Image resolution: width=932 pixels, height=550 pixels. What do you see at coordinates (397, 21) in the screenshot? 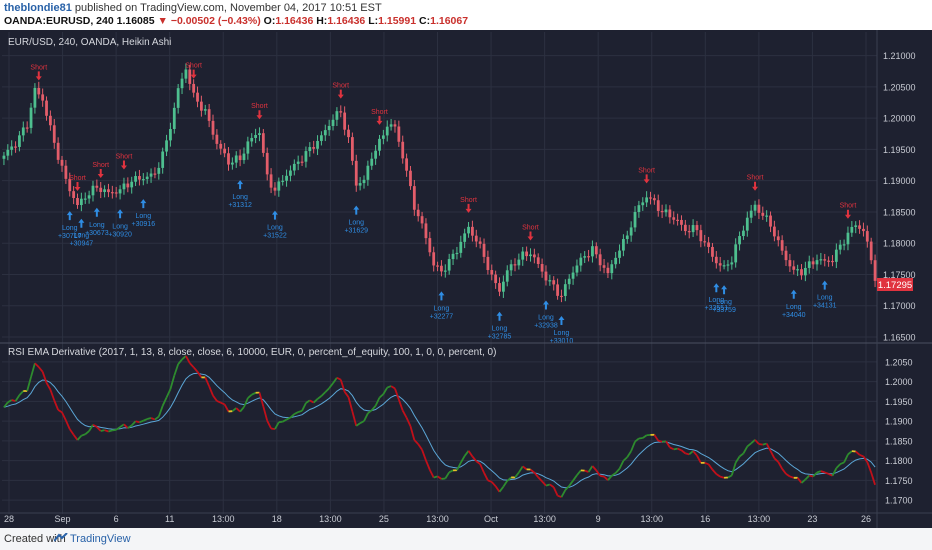
I see `low-value: 1.15991` at bounding box center [397, 21].